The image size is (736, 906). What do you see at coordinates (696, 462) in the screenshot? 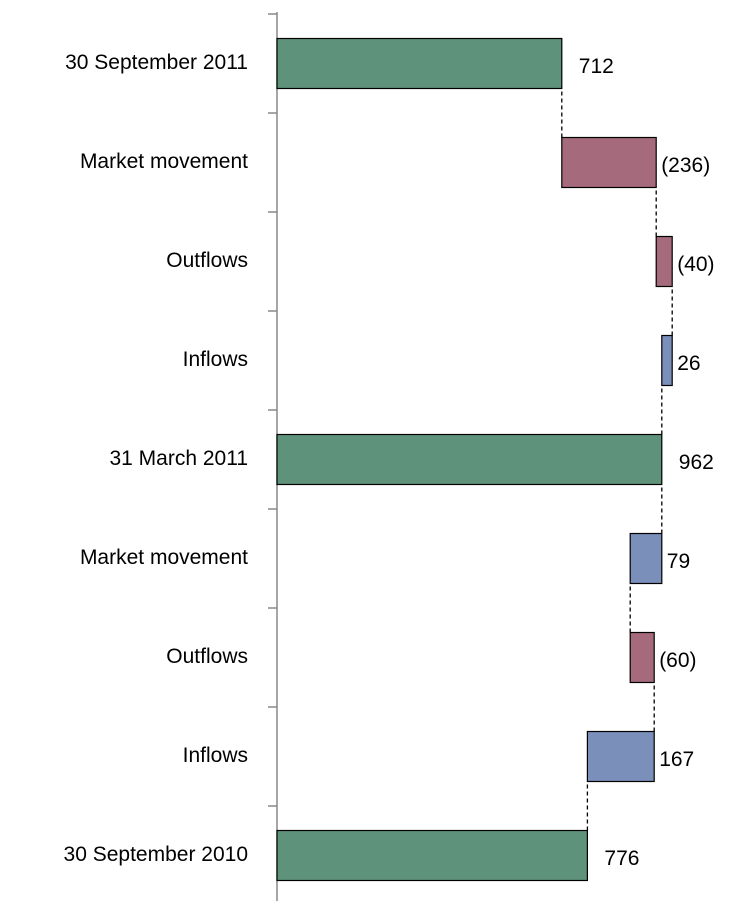
I see `value-label: 962` at bounding box center [696, 462].